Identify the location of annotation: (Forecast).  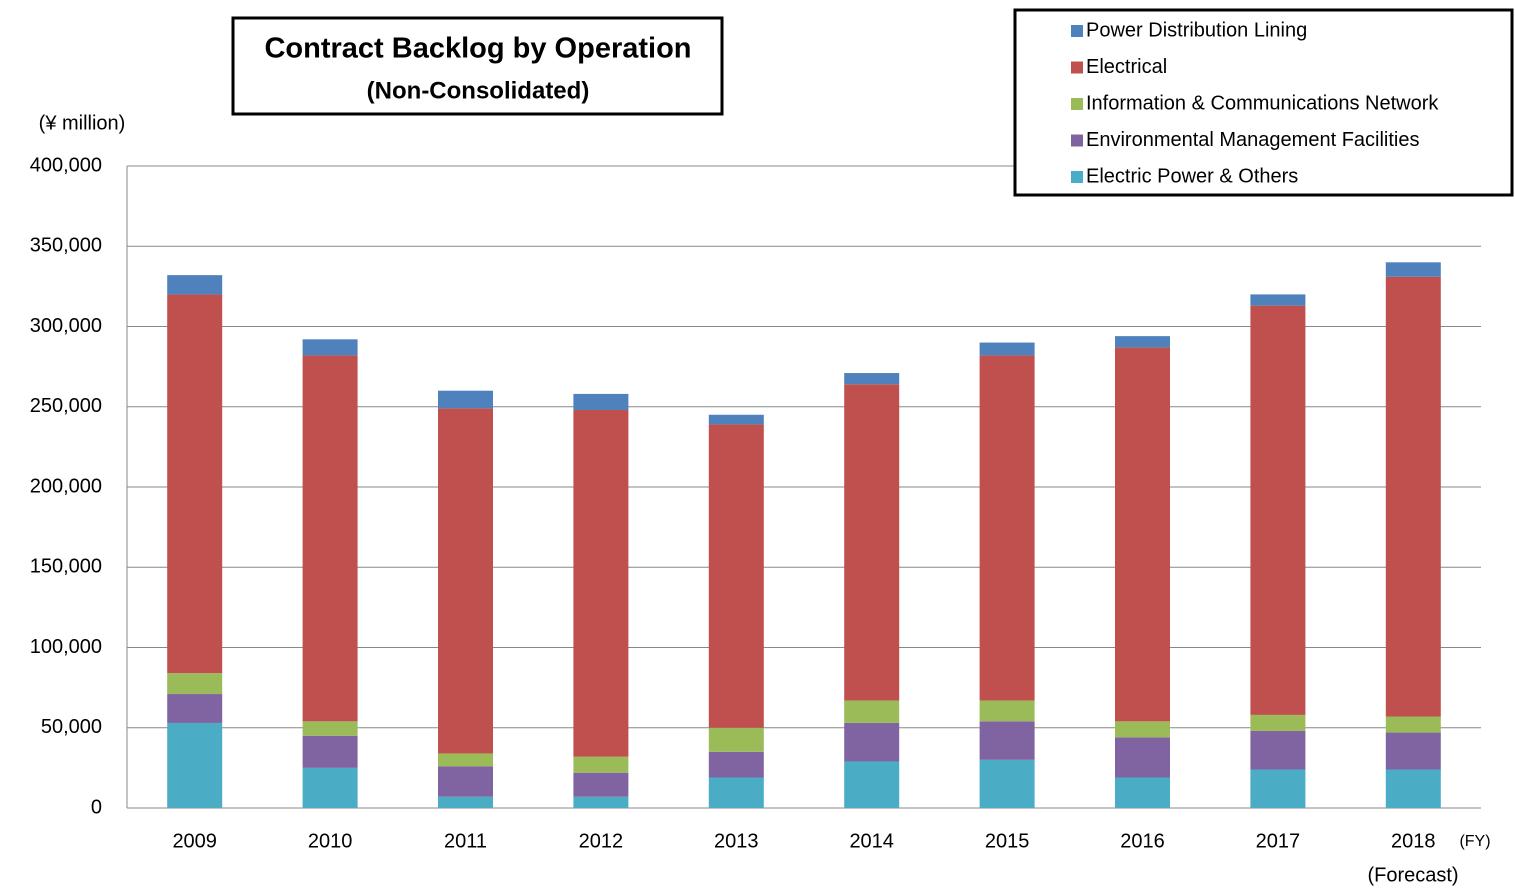
(1412, 875).